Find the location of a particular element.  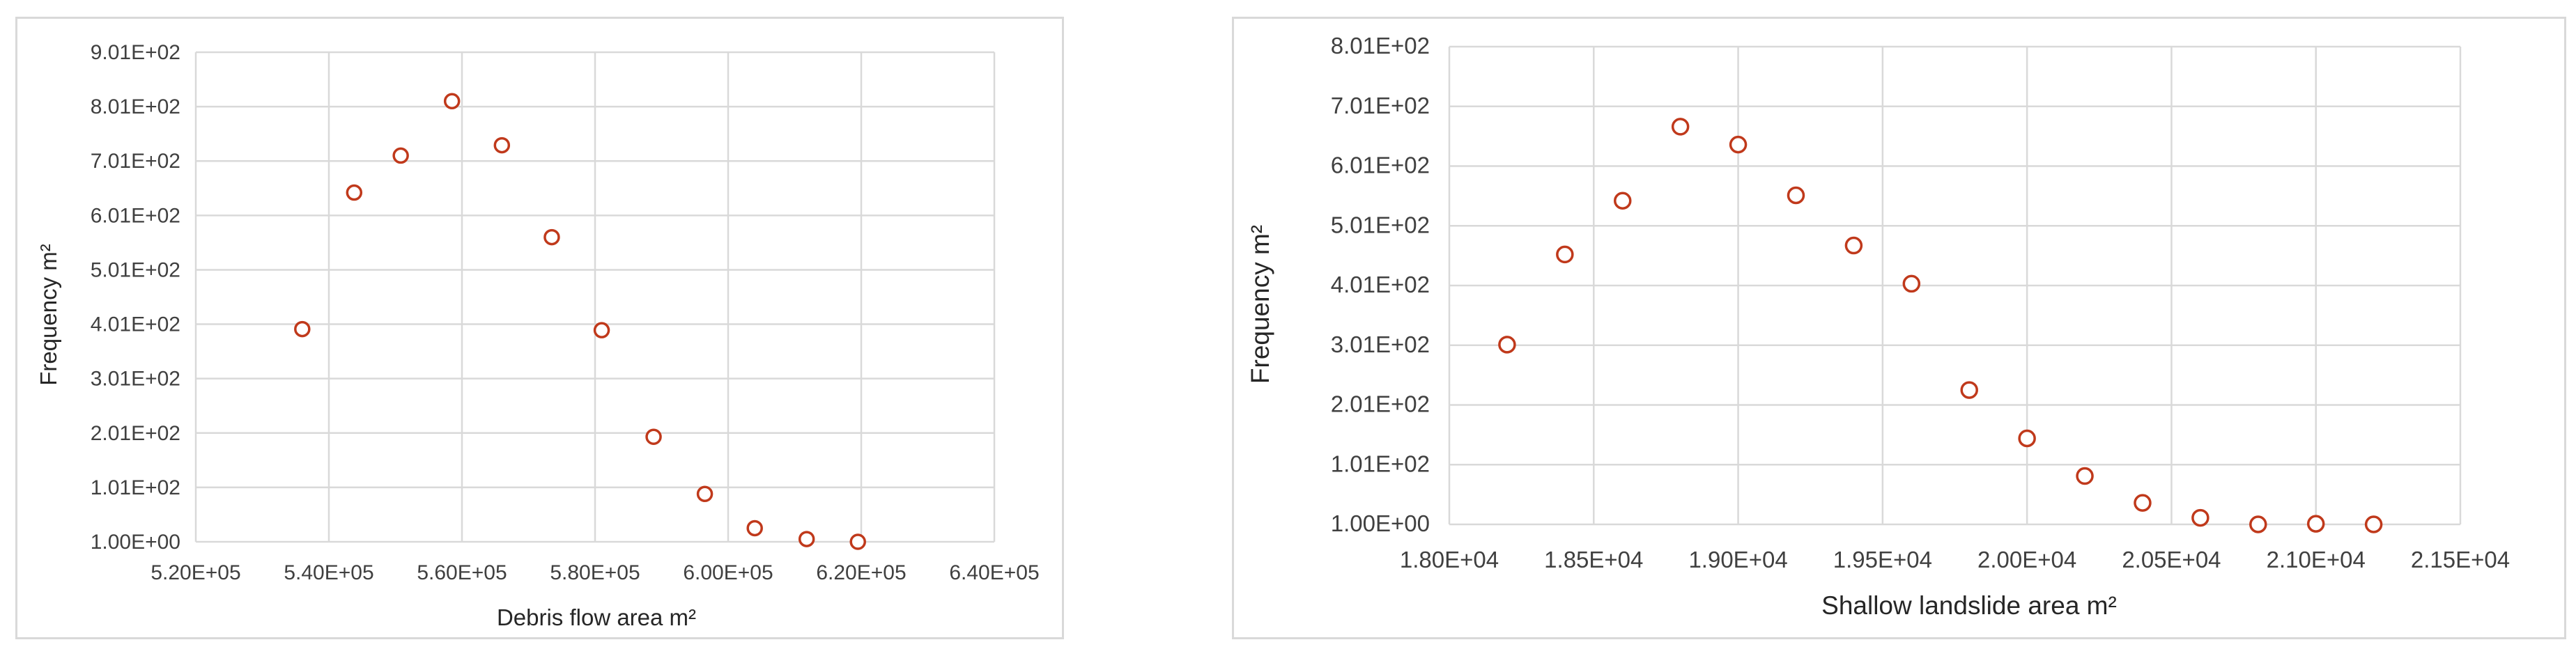

x-tick-label: 5.40E+05 is located at coordinates (328, 572).